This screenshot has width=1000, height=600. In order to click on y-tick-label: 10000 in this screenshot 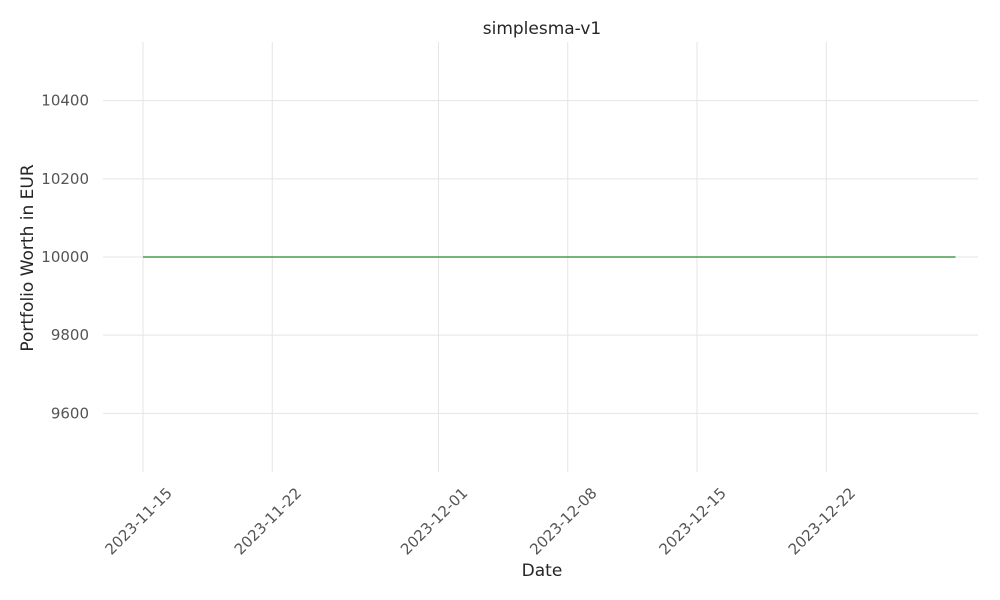, I will do `click(65, 257)`.